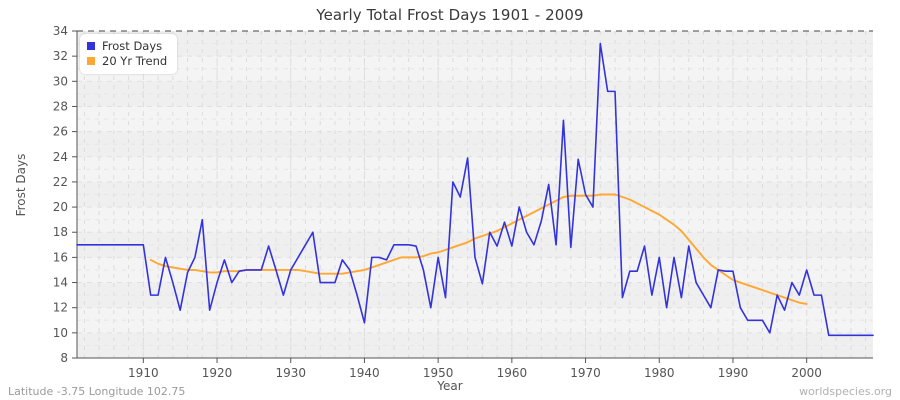 The height and width of the screenshot is (400, 900). What do you see at coordinates (438, 373) in the screenshot?
I see `svg-text: 1950` at bounding box center [438, 373].